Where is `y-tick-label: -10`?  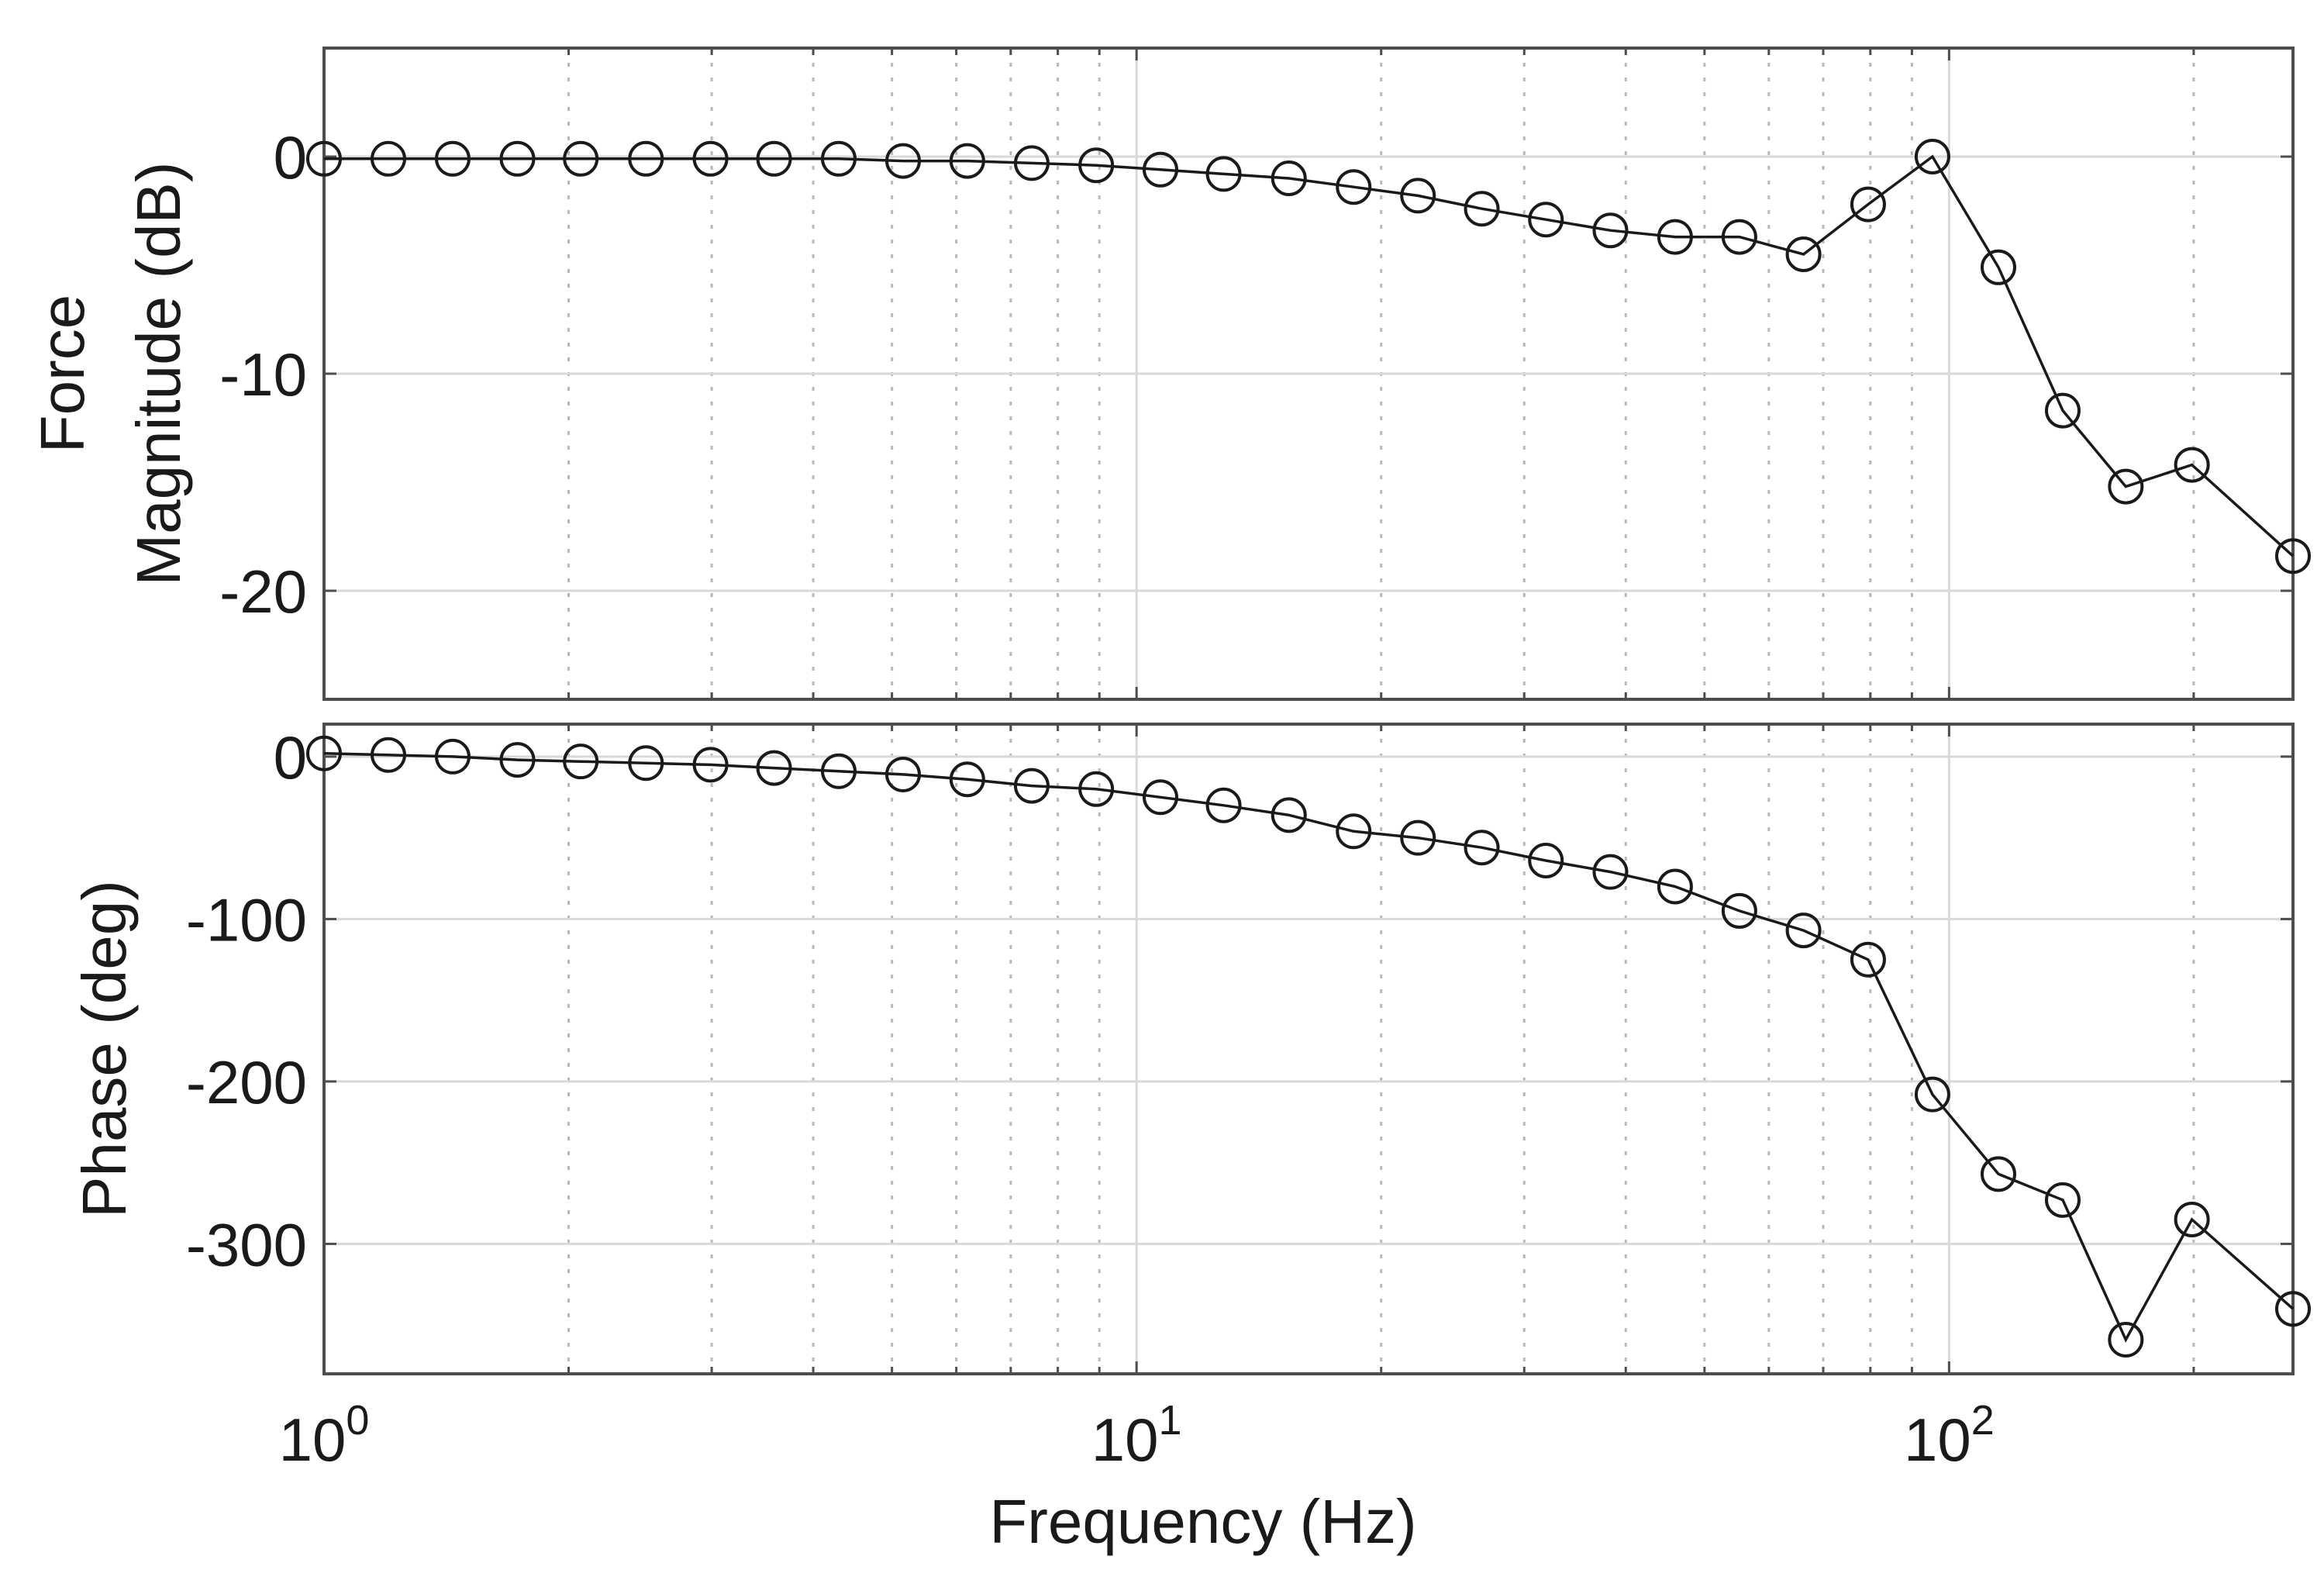 y-tick-label: -10 is located at coordinates (263, 374).